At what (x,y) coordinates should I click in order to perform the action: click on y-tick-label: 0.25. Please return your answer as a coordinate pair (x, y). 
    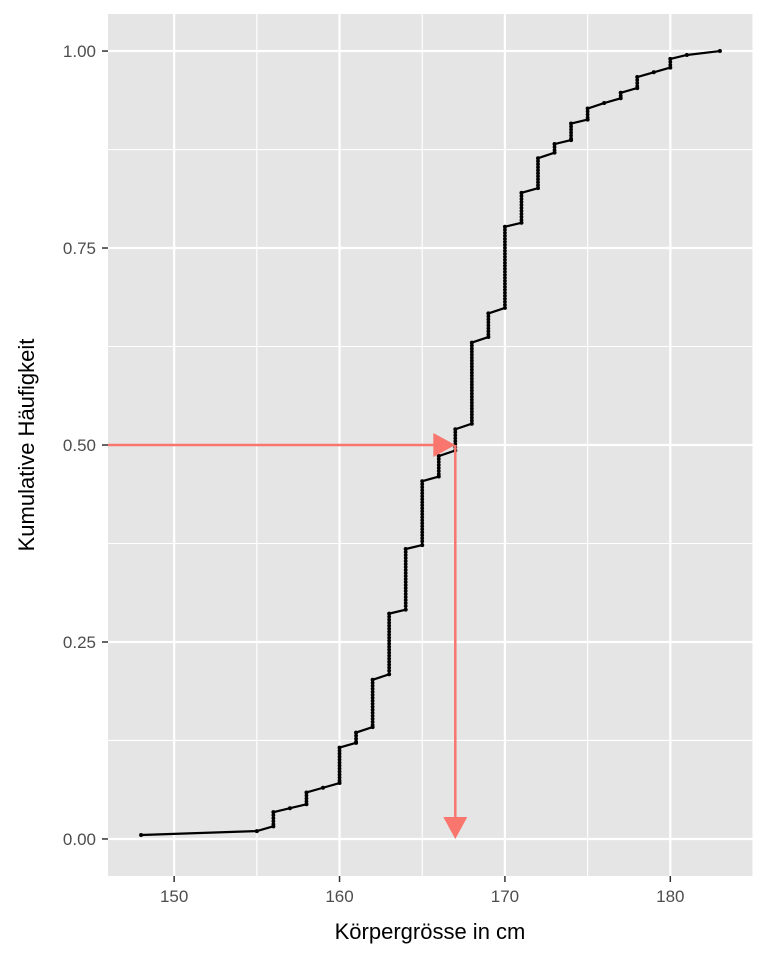
    Looking at the image, I should click on (79, 642).